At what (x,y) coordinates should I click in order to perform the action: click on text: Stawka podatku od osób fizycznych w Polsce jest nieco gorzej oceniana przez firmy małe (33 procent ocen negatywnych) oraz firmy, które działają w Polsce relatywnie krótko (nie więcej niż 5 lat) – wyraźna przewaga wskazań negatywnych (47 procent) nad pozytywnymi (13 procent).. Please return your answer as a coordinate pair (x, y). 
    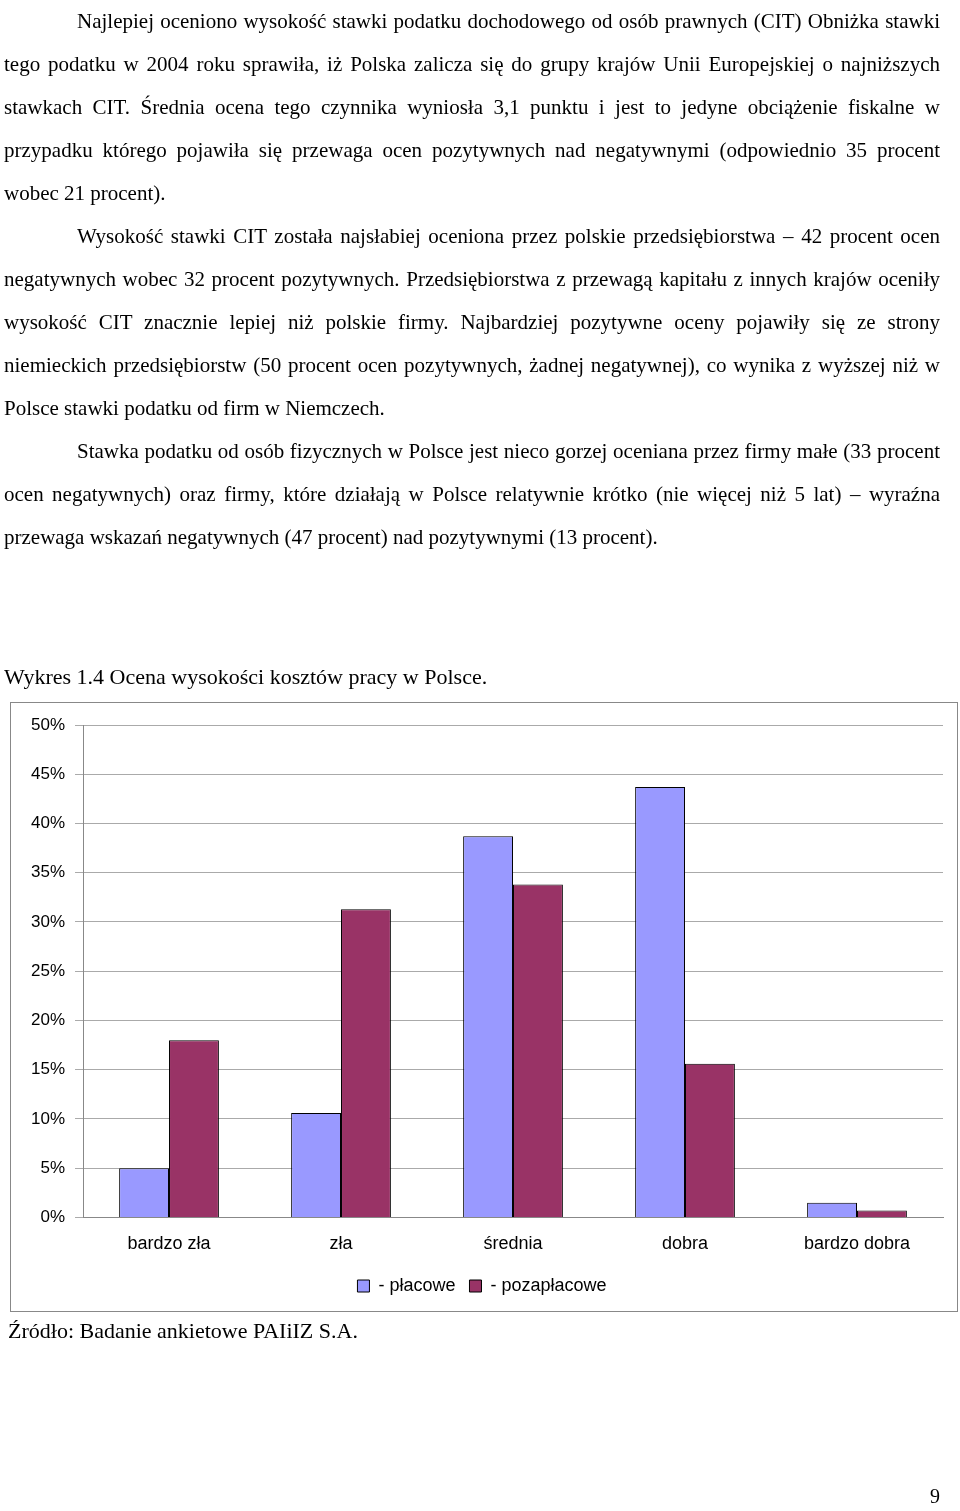
    Looking at the image, I should click on (472, 494).